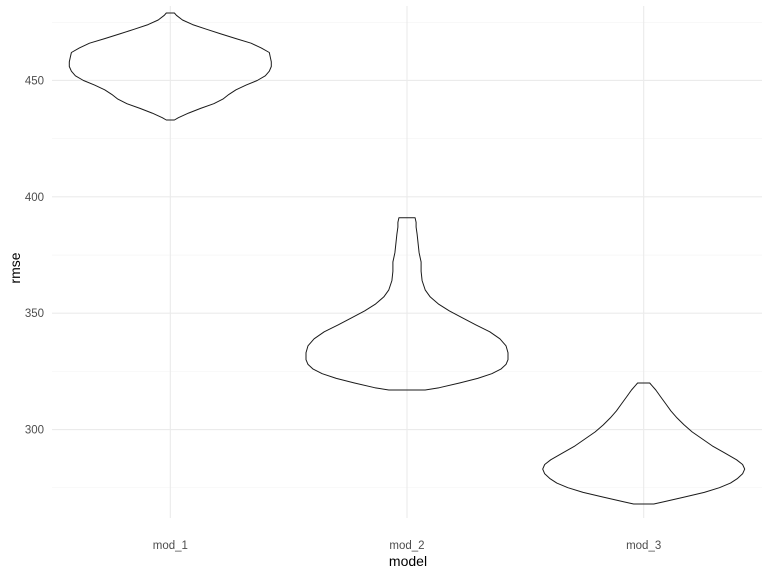  I want to click on x-tick-label: mod_3, so click(643, 546).